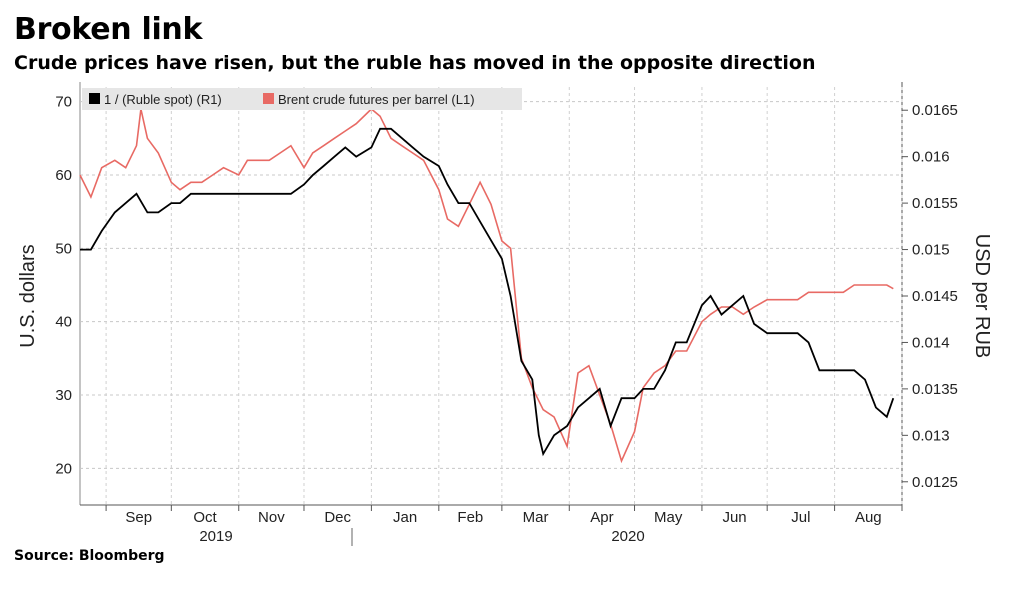 The width and height of the screenshot is (1022, 592). I want to click on x-tick-label: Feb, so click(470, 517).